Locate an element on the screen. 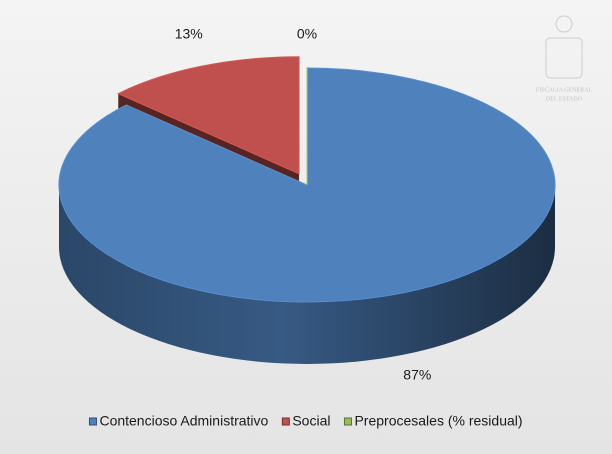 Image resolution: width=612 pixels, height=454 pixels. logo-crown is located at coordinates (564, 24).